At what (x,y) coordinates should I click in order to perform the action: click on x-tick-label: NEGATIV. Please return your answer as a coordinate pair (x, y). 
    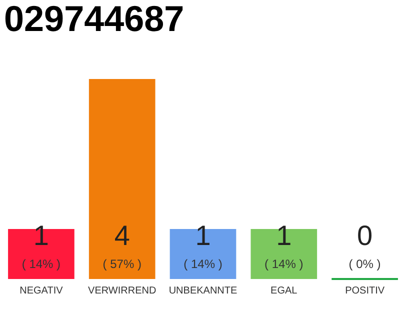
    Looking at the image, I should click on (42, 291).